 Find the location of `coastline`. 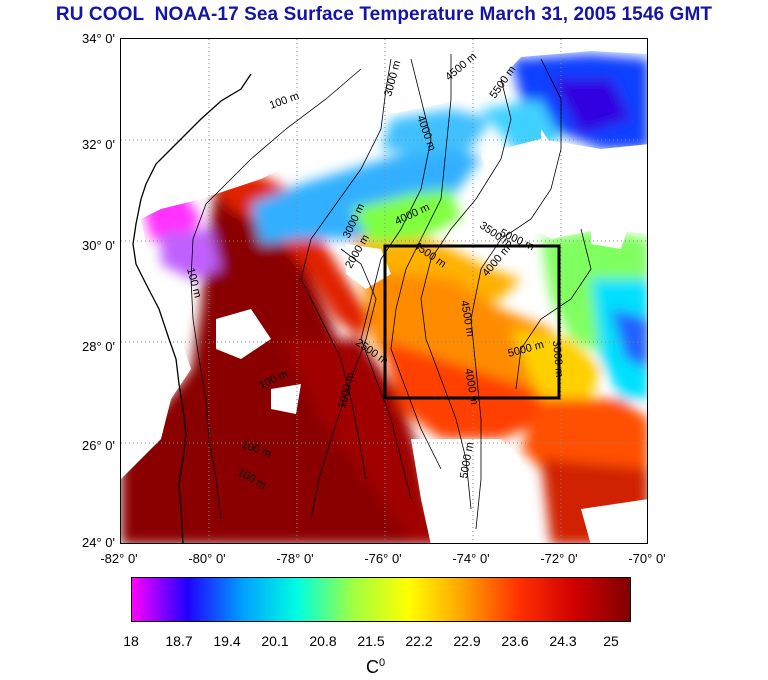

coastline is located at coordinates (192, 308).